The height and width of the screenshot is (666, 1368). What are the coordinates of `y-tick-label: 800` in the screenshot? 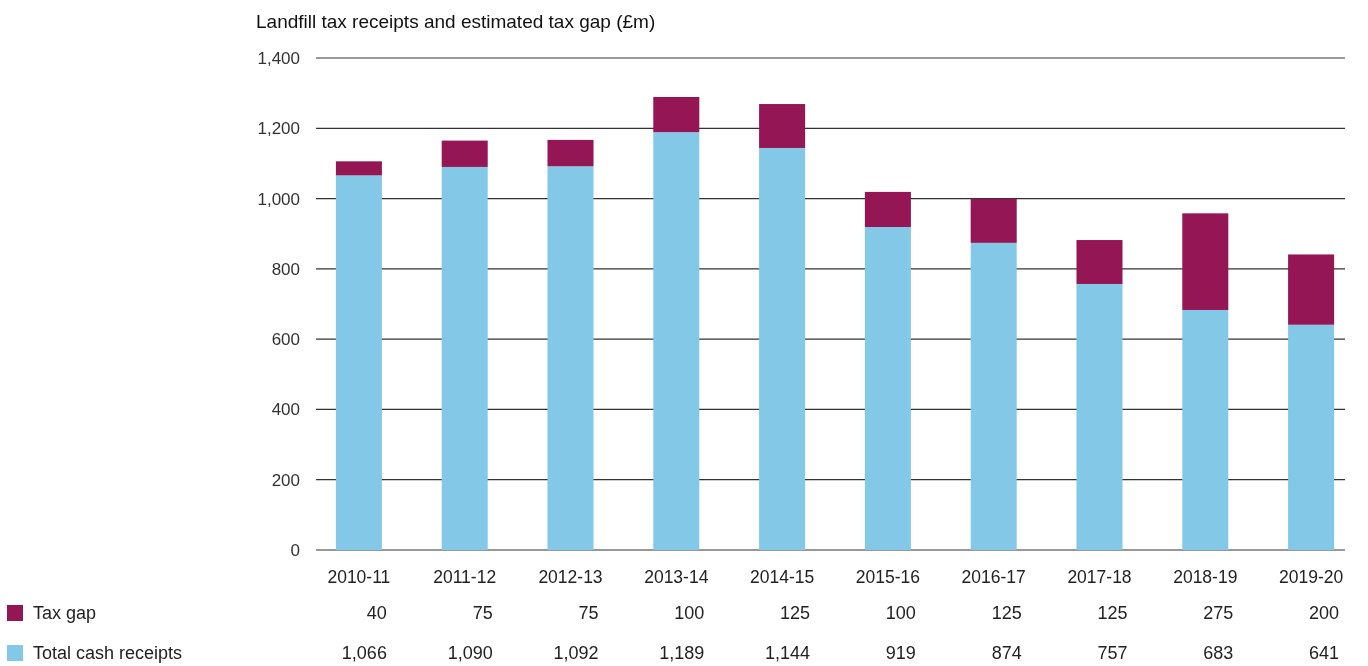 It's located at (285, 269).